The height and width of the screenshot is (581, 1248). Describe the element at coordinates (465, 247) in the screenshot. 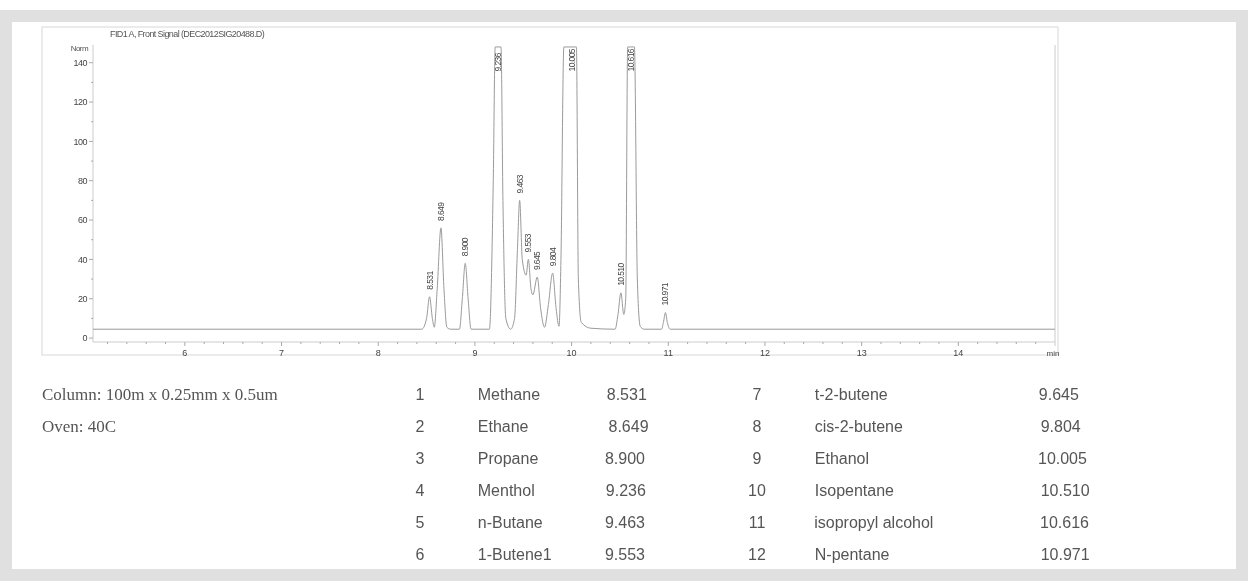

I see `annotation: 8.900` at that location.